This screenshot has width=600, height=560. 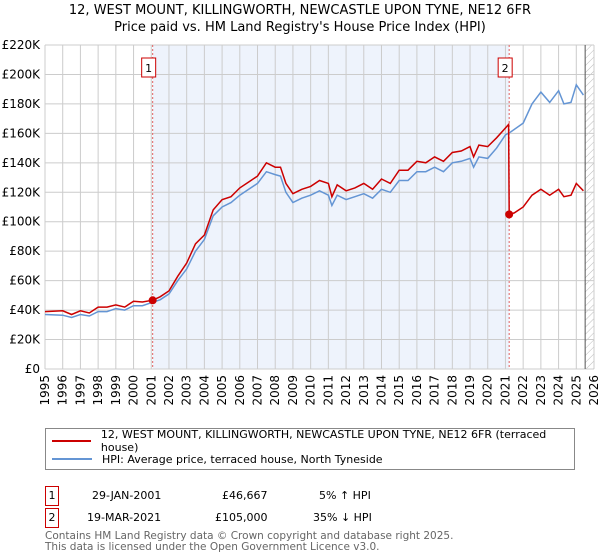 I want to click on y-tick-label: £180K, so click(x=22, y=104).